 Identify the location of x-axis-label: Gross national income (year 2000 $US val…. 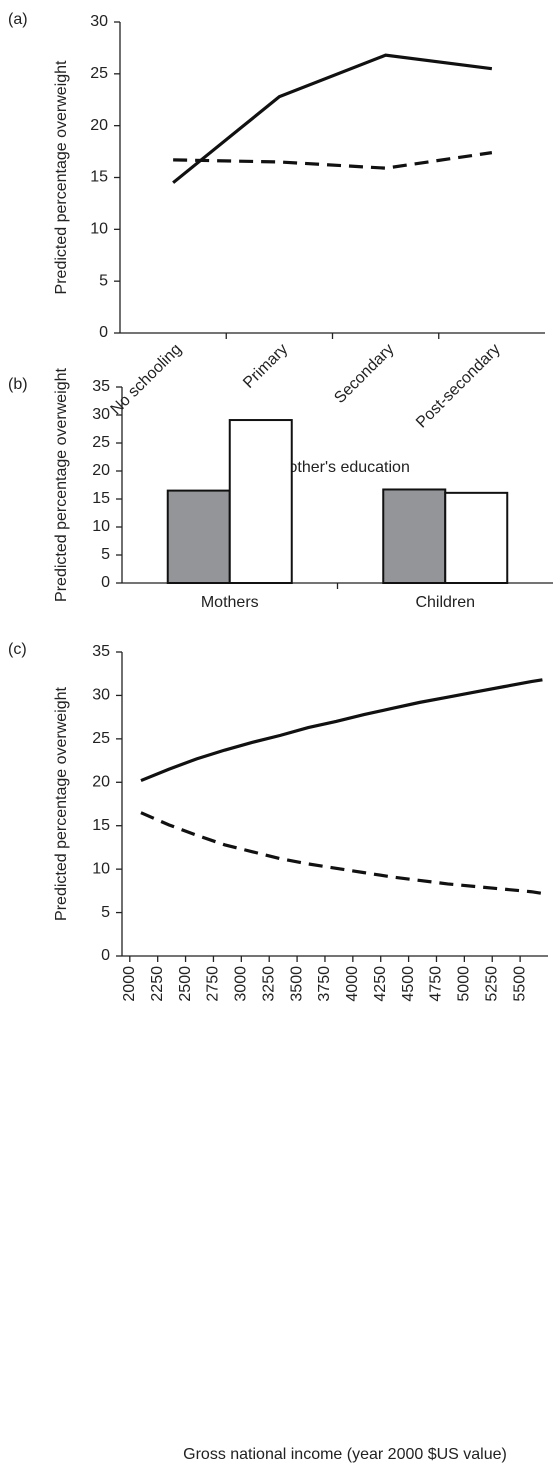
(345, 1454).